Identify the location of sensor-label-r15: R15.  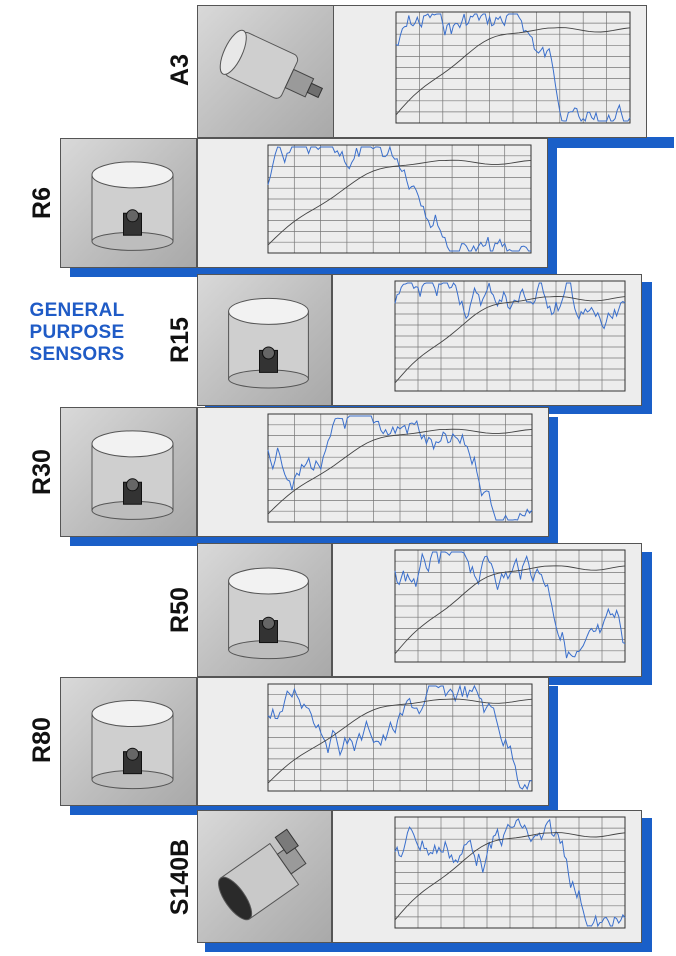
(180, 340).